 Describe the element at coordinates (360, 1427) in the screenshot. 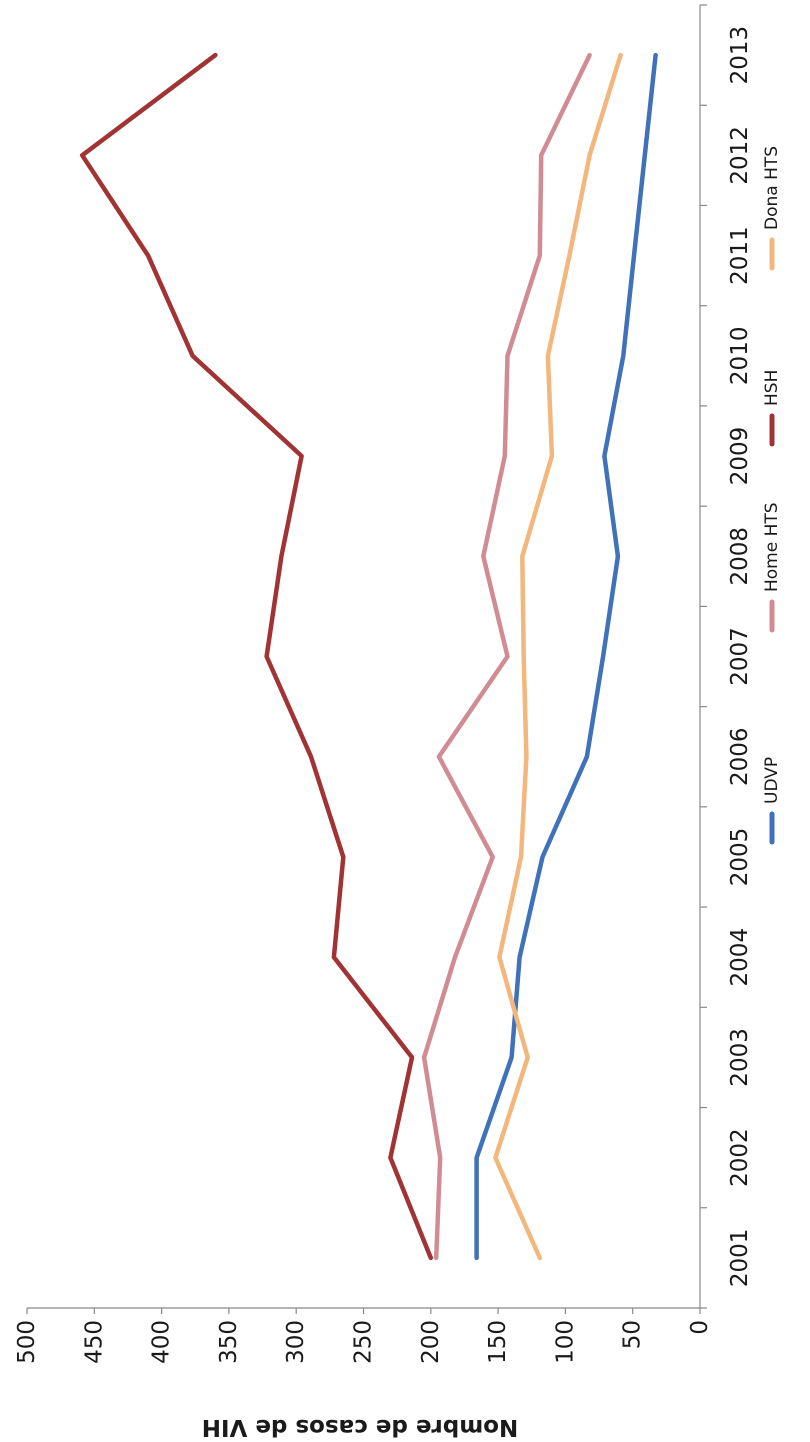

I see `y-axis-title: Nombre de casos de VIH` at that location.